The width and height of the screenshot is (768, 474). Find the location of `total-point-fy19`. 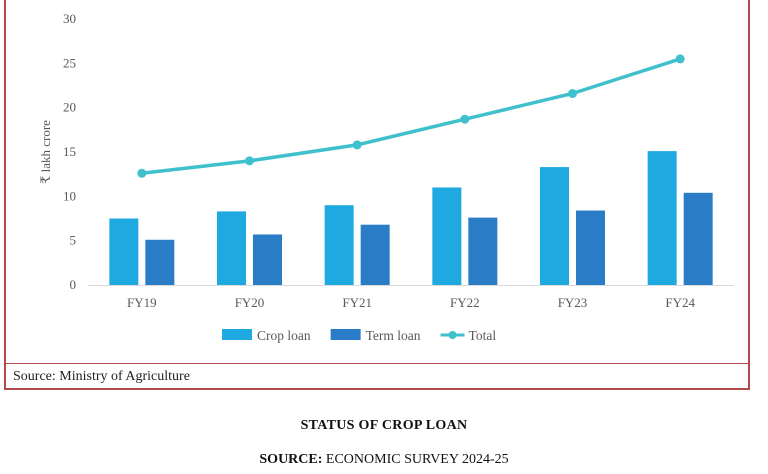

total-point-fy19 is located at coordinates (142, 173).